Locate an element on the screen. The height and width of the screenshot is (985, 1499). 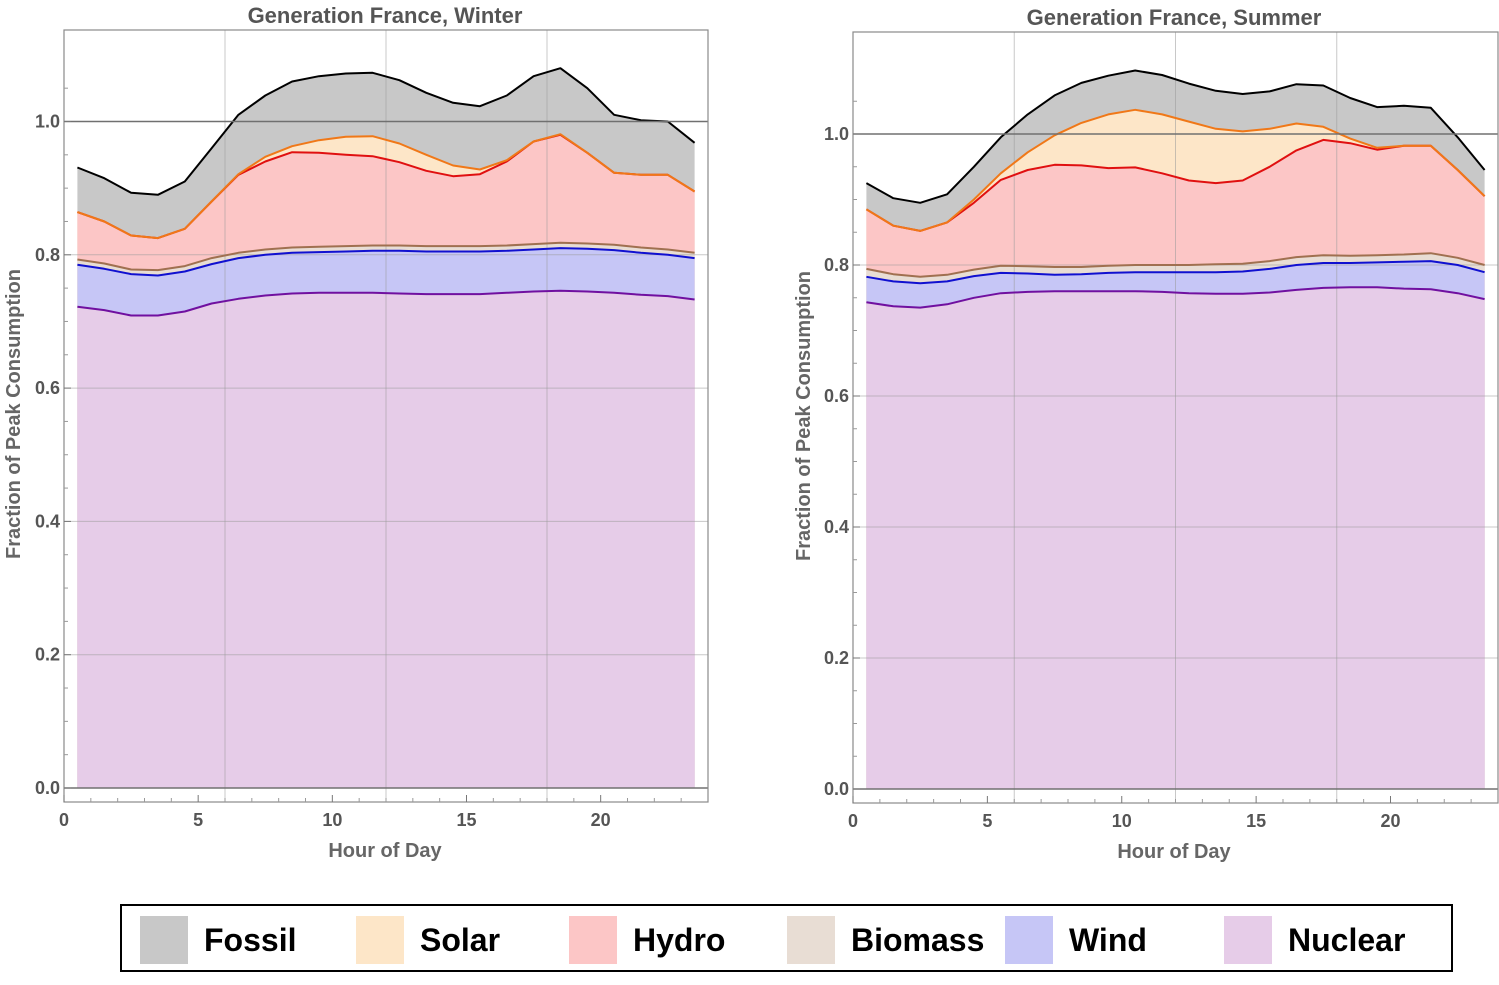
summer-y-tick-label: 1.0 is located at coordinates (836, 134).